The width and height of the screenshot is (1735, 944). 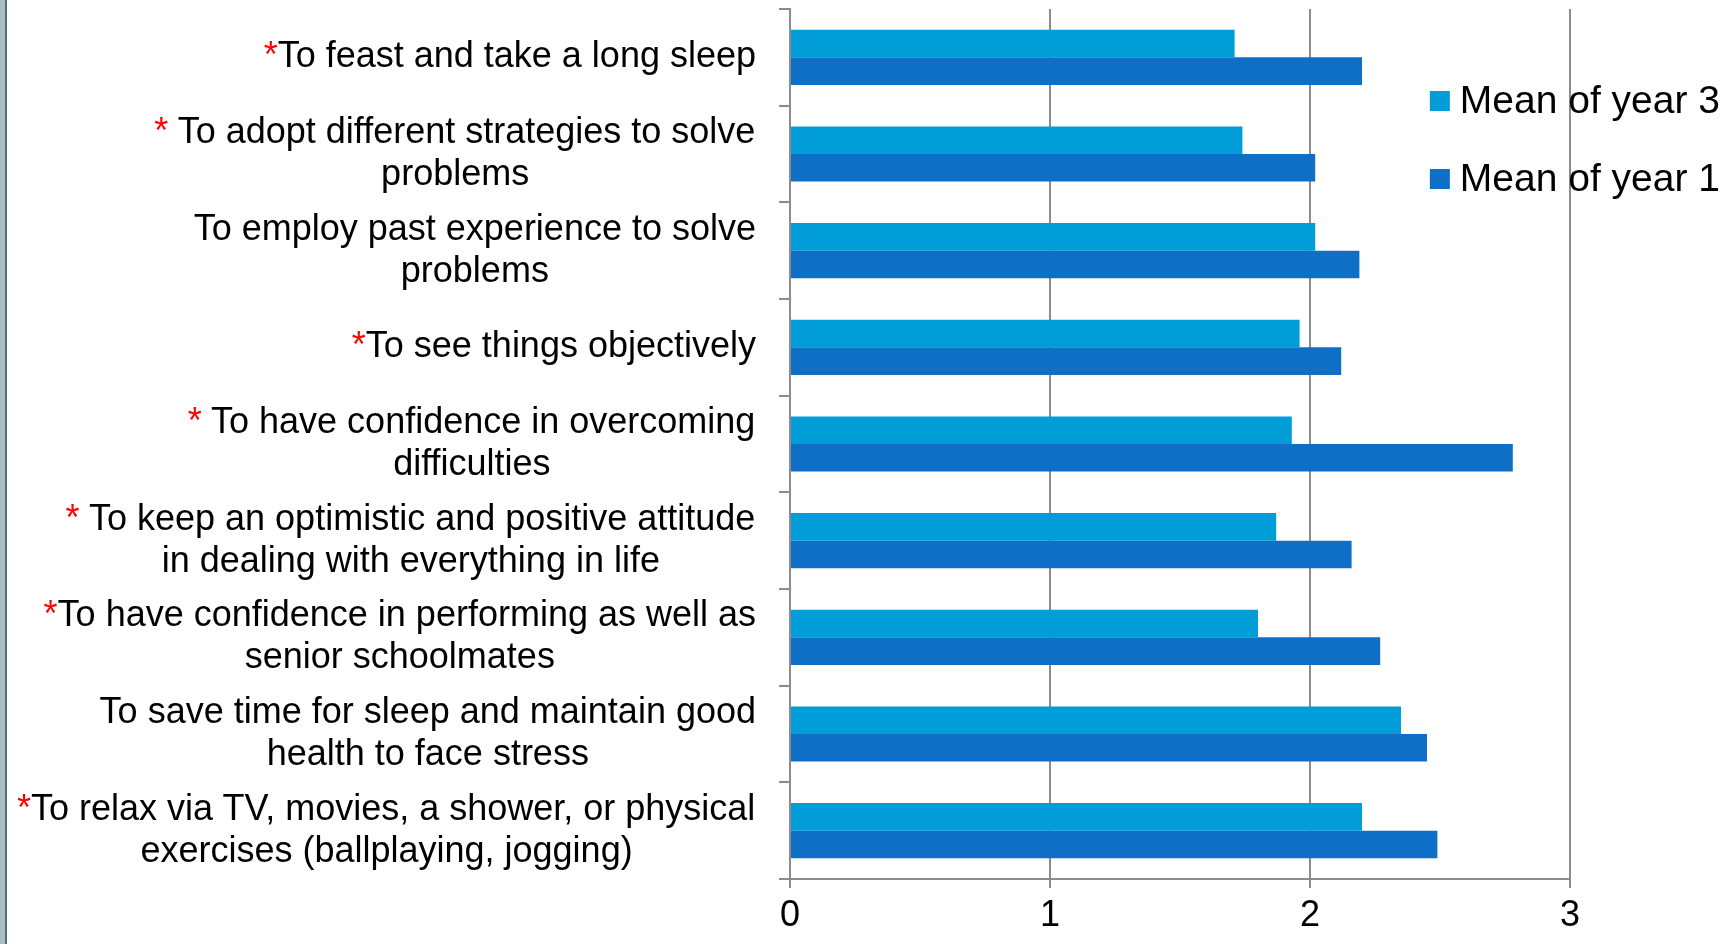 I want to click on y-tick-label: *To relax via TV, movies, a shower, or physical exercises (ballplaying, jogging), so click(x=386, y=828).